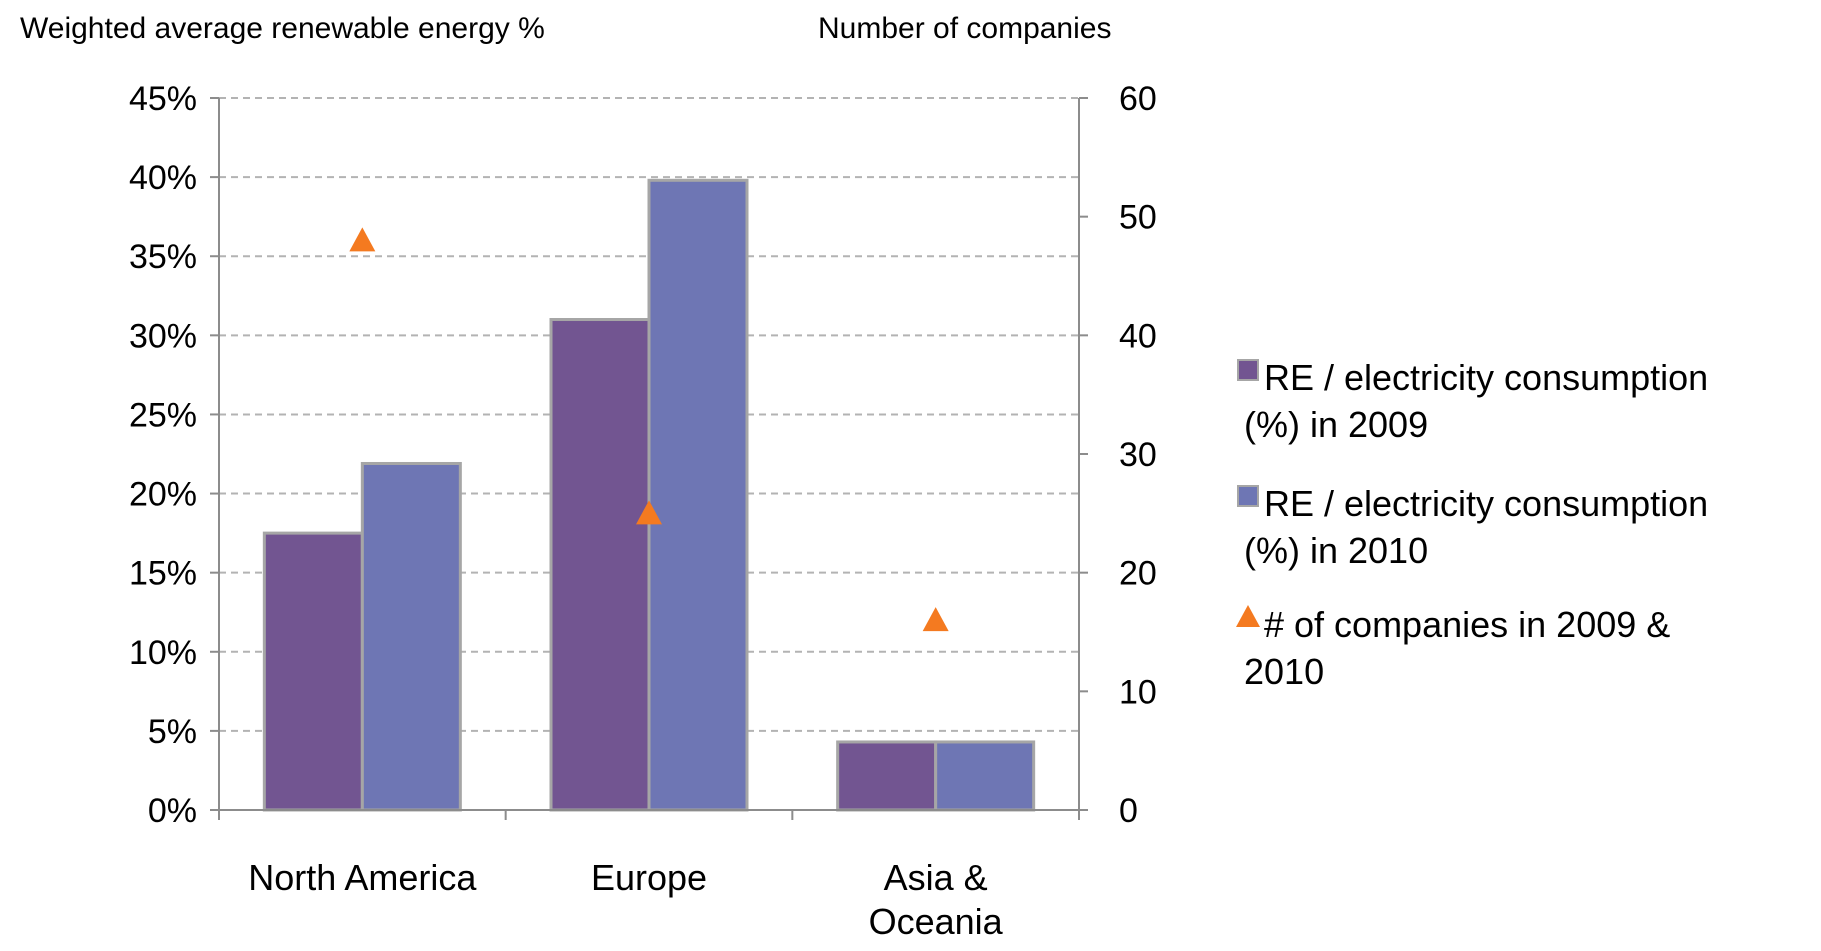 This screenshot has width=1821, height=951. I want to click on right-tick-label: 30, so click(1138, 455).